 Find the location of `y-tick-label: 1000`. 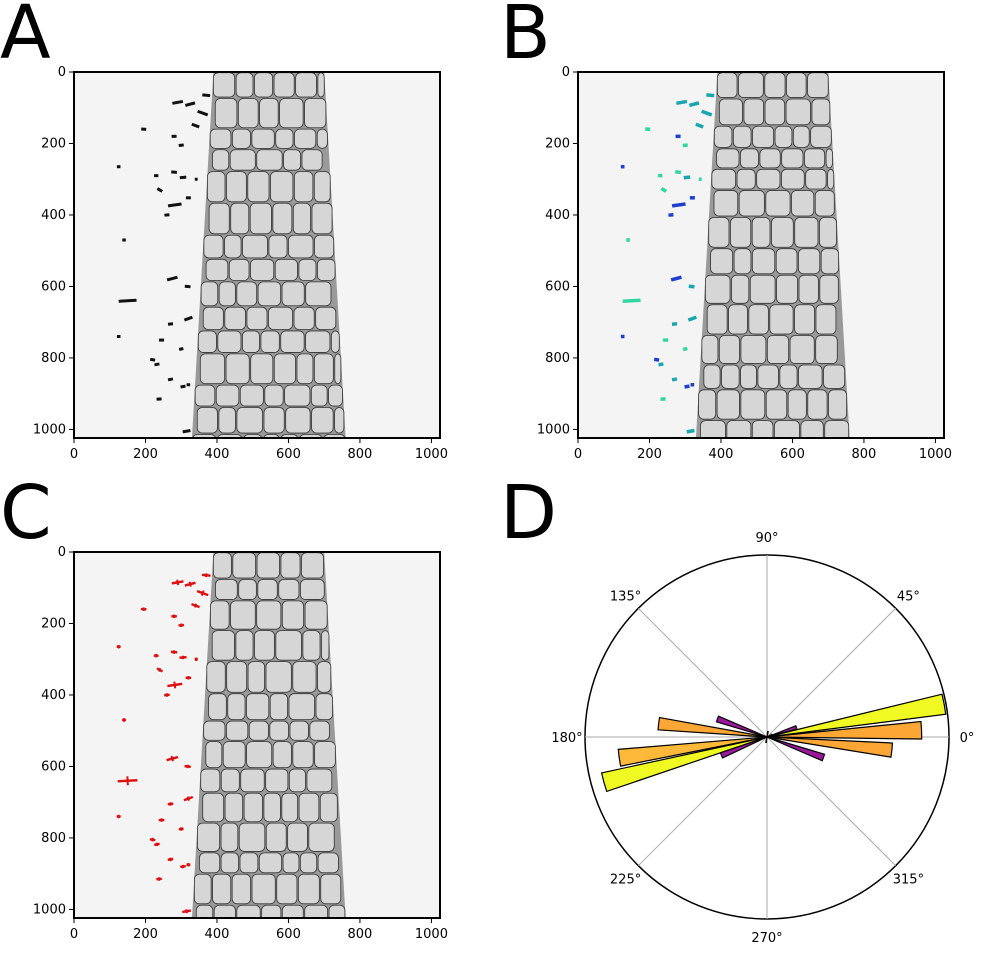

y-tick-label: 1000 is located at coordinates (49, 429).